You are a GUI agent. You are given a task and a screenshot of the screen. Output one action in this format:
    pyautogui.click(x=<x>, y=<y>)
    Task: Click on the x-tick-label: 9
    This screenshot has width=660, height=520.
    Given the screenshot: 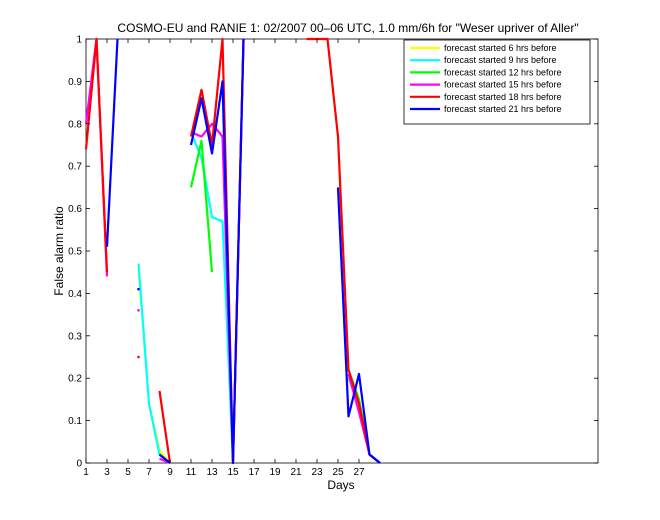 What is the action you would take?
    pyautogui.click(x=170, y=472)
    